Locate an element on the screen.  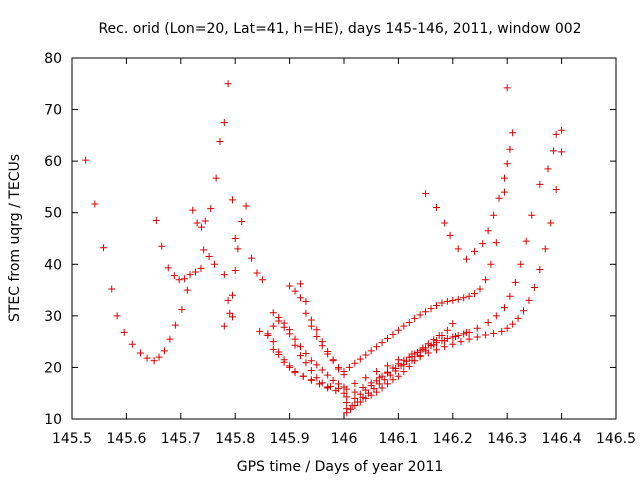
y-tick-label: 70 is located at coordinates (53, 111).